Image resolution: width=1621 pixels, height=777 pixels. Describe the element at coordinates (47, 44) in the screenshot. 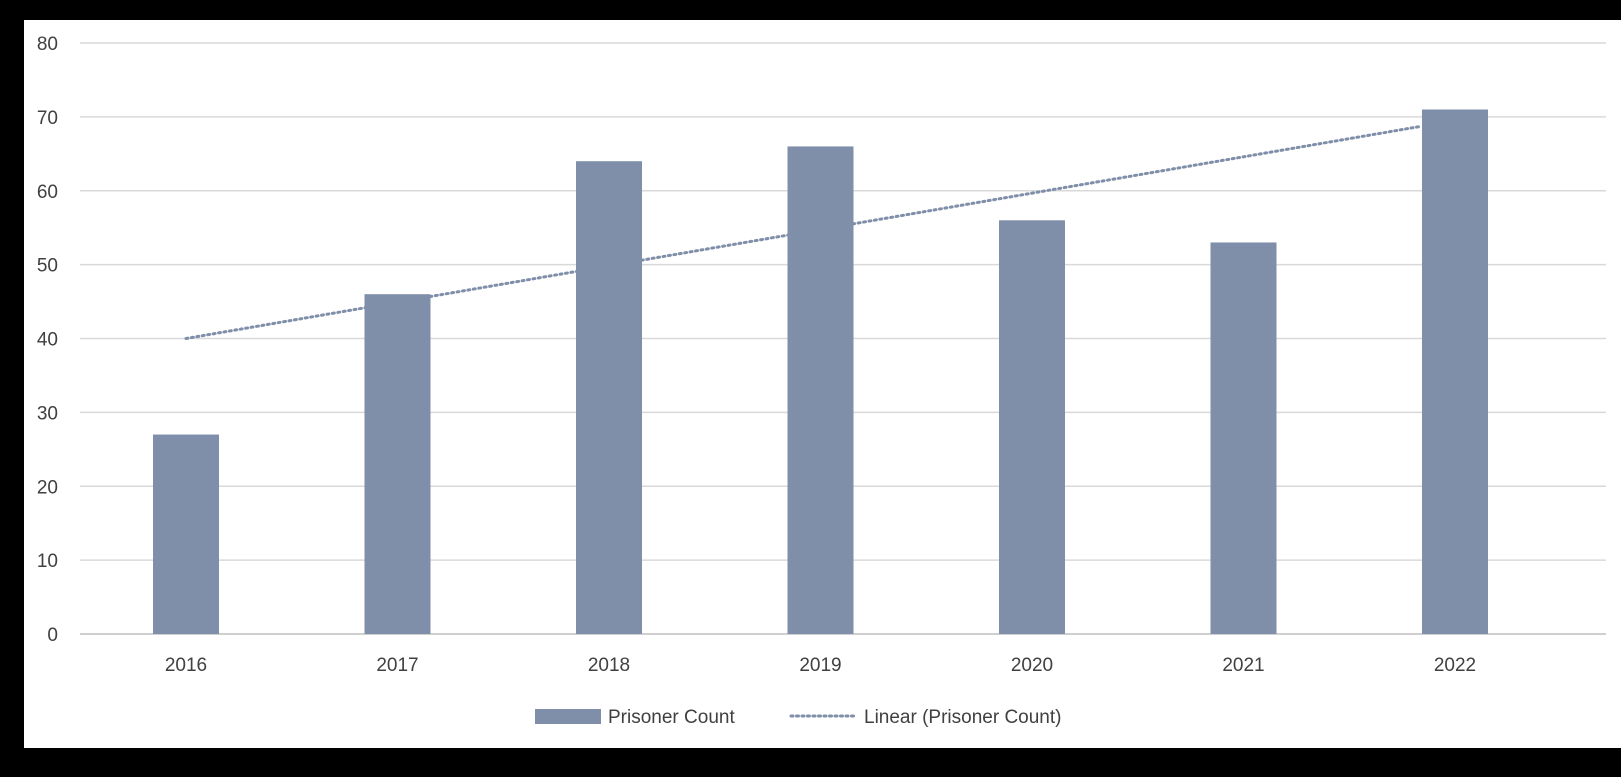

I see `y-tick-label: 80` at that location.